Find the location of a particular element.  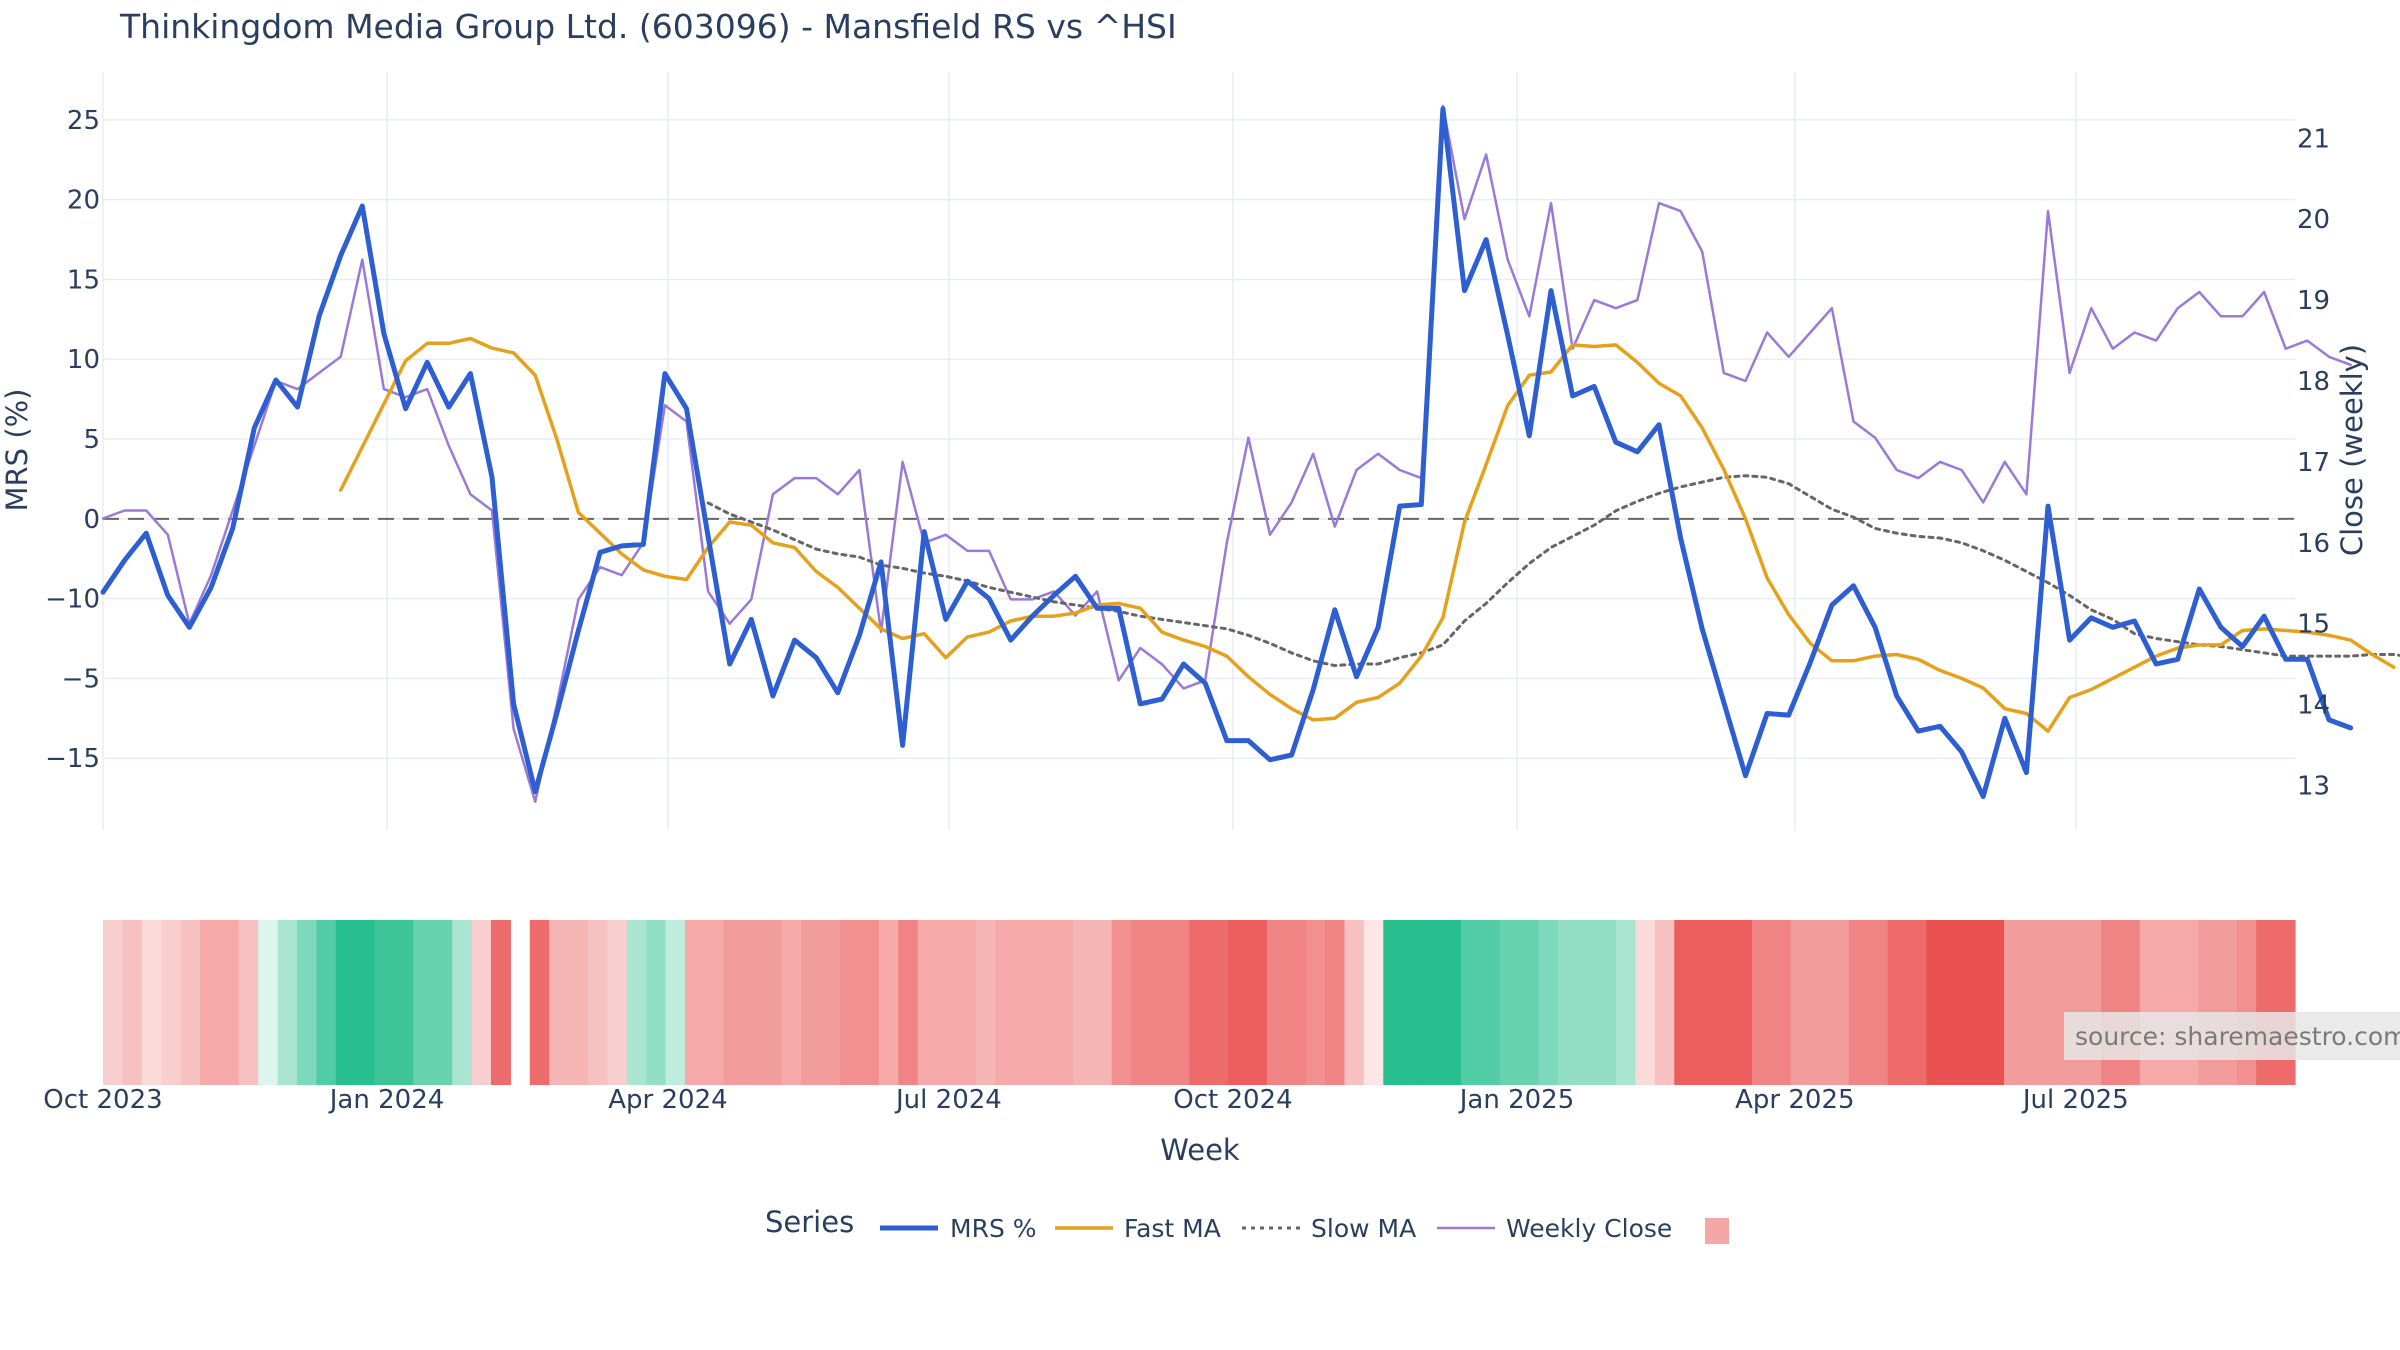

watermark: source: sharemaestro.com is located at coordinates (2232, 1036).